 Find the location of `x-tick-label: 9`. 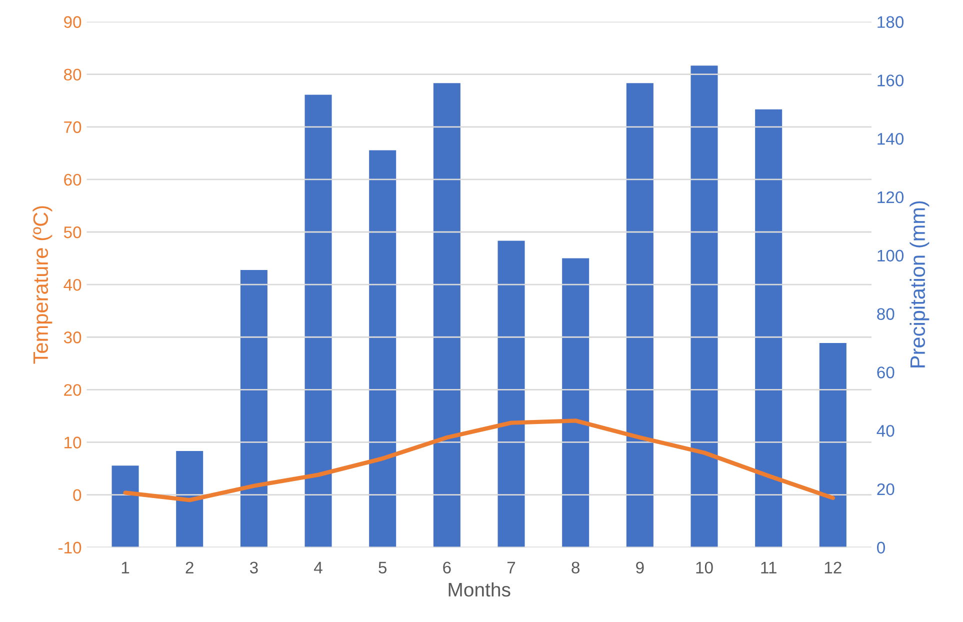

x-tick-label: 9 is located at coordinates (640, 568).